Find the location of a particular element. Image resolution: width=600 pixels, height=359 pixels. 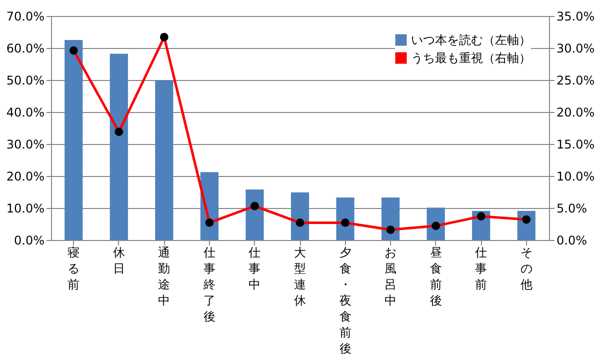

y2-tick-label: 15.0% is located at coordinates (575, 145).